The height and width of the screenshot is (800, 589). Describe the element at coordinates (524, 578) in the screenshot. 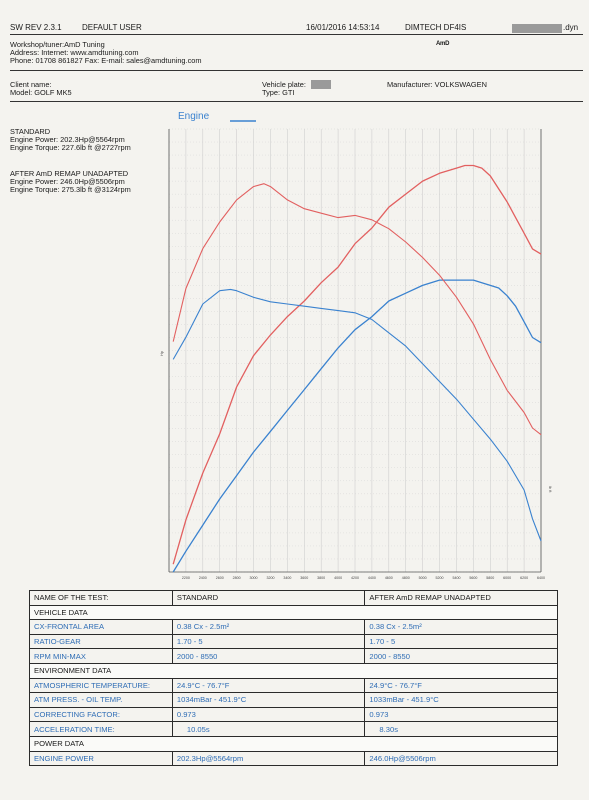

I see `x-tick-label: 6200` at that location.